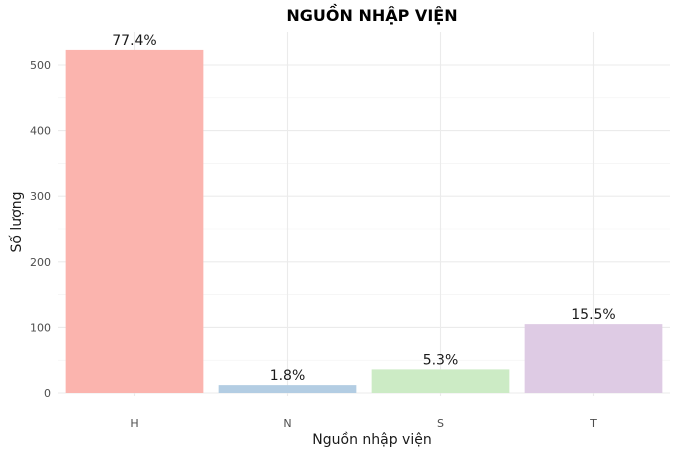  Describe the element at coordinates (593, 358) in the screenshot. I see `bar-T` at that location.